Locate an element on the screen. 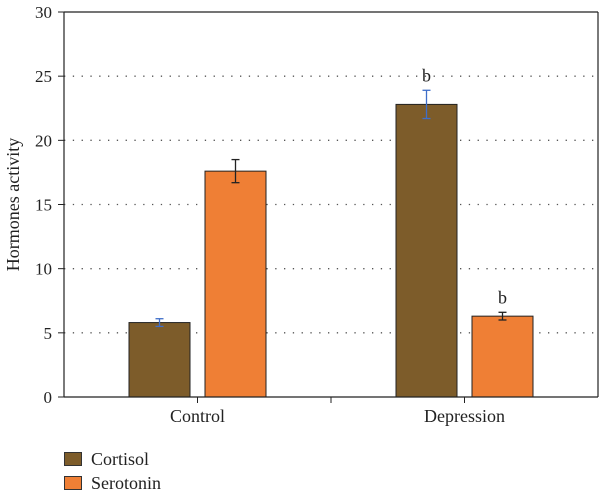 Image resolution: width=600 pixels, height=495 pixels. bar-serotonin-depression is located at coordinates (502, 356).